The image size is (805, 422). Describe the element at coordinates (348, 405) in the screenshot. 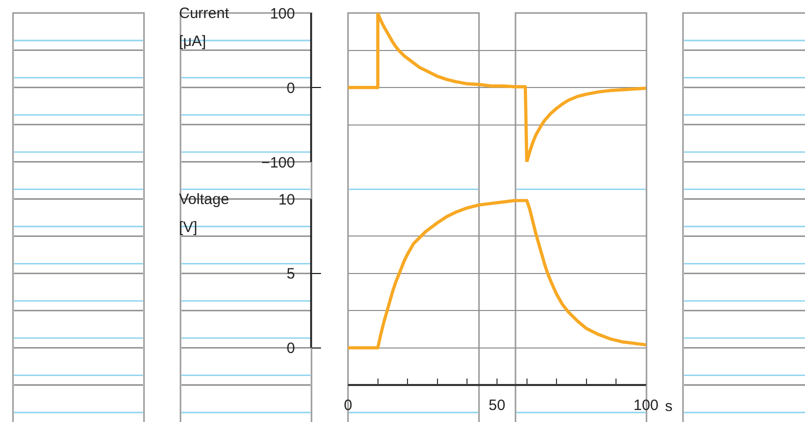

I see `x-tick-label: 0` at that location.